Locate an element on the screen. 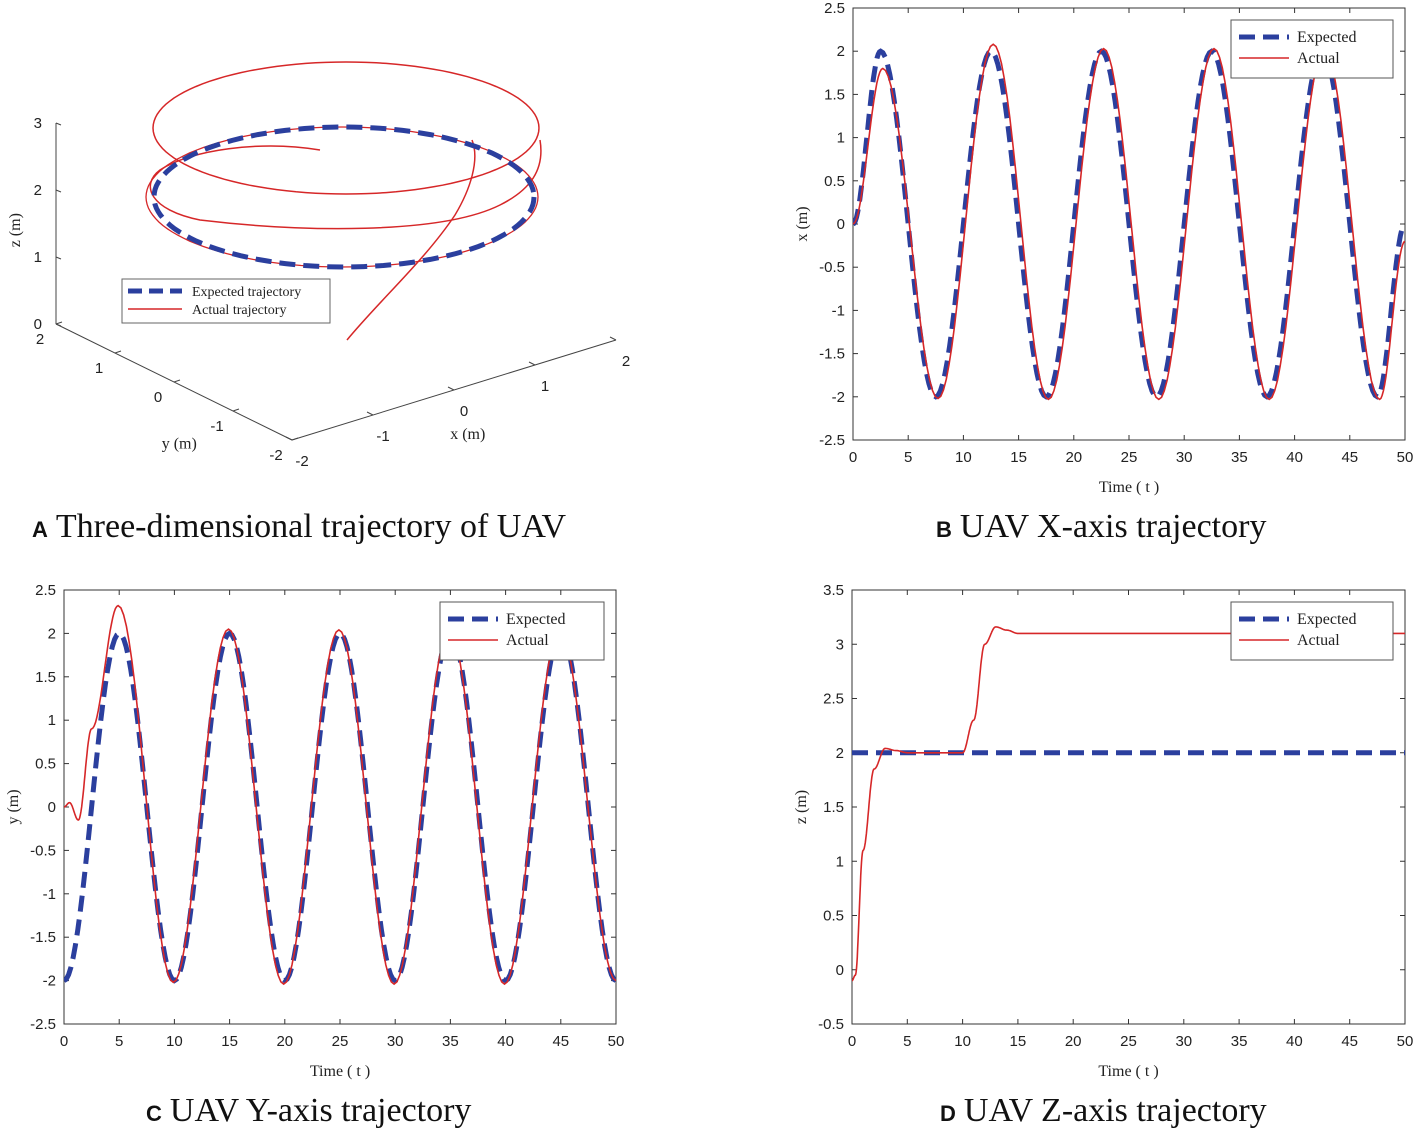 This screenshot has height=1133, width=1418. caption-a-letter: A is located at coordinates (40, 529).